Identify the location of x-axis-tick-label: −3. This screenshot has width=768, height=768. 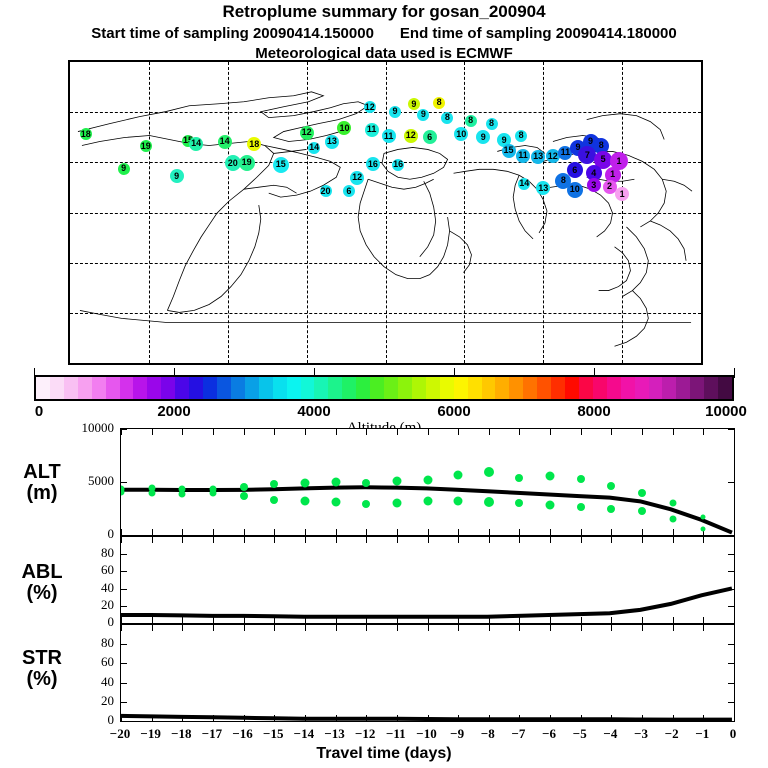
(641, 733).